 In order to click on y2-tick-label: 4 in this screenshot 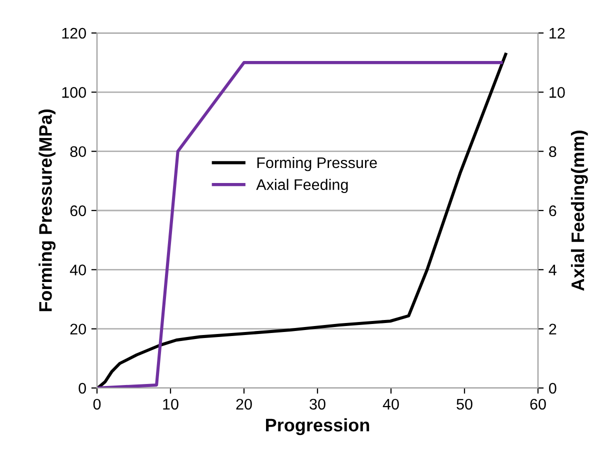, I will do `click(552, 270)`.